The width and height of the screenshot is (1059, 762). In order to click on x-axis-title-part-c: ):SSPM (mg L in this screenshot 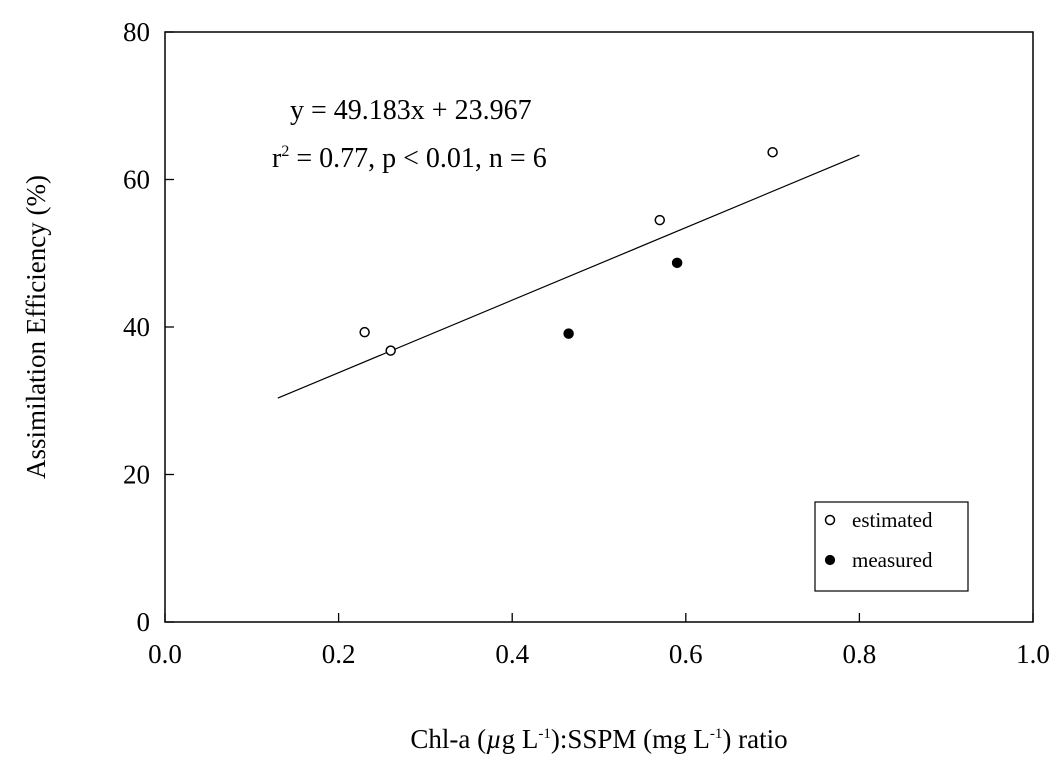, I will do `click(630, 739)`.